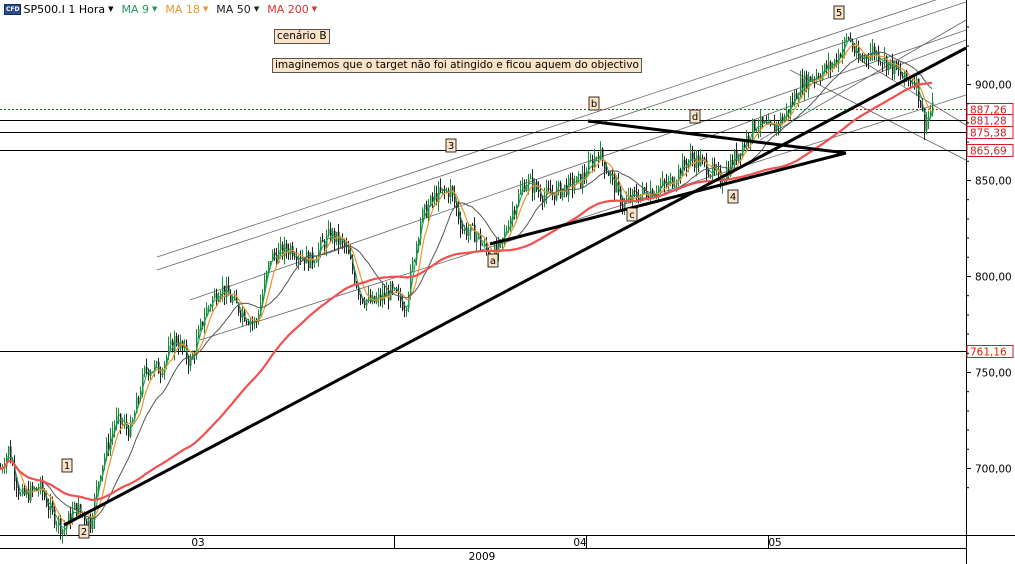 This screenshot has width=1015, height=564. Describe the element at coordinates (292, 9) in the screenshot. I see `ma200-indicator: MA 200 ▼` at that location.